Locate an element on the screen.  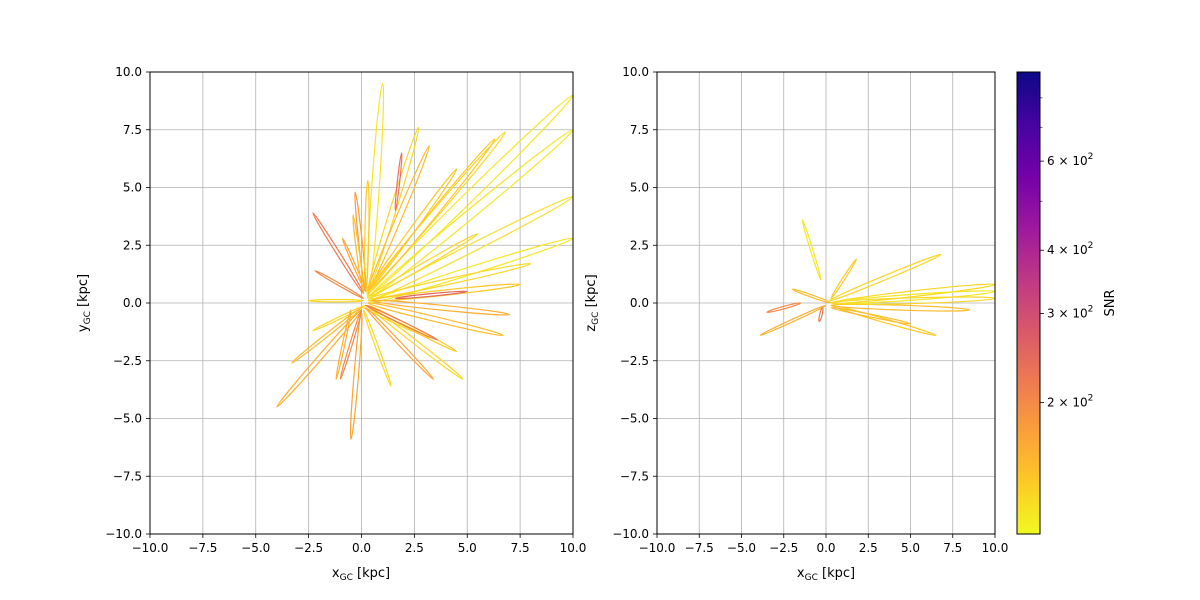
left-xtick-label: −5.0 is located at coordinates (255, 548).